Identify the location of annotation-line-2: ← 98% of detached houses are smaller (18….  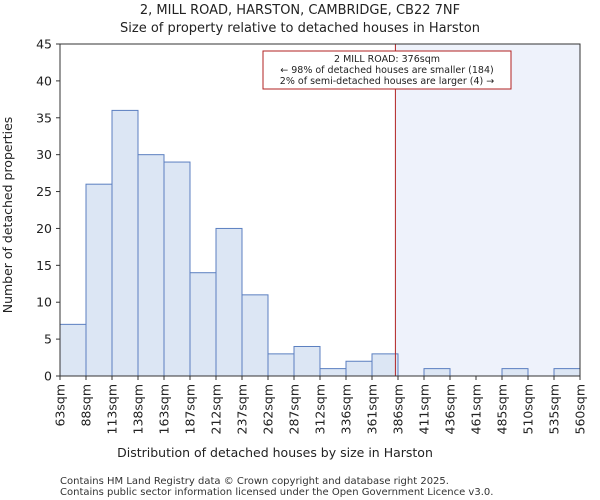
(386, 70).